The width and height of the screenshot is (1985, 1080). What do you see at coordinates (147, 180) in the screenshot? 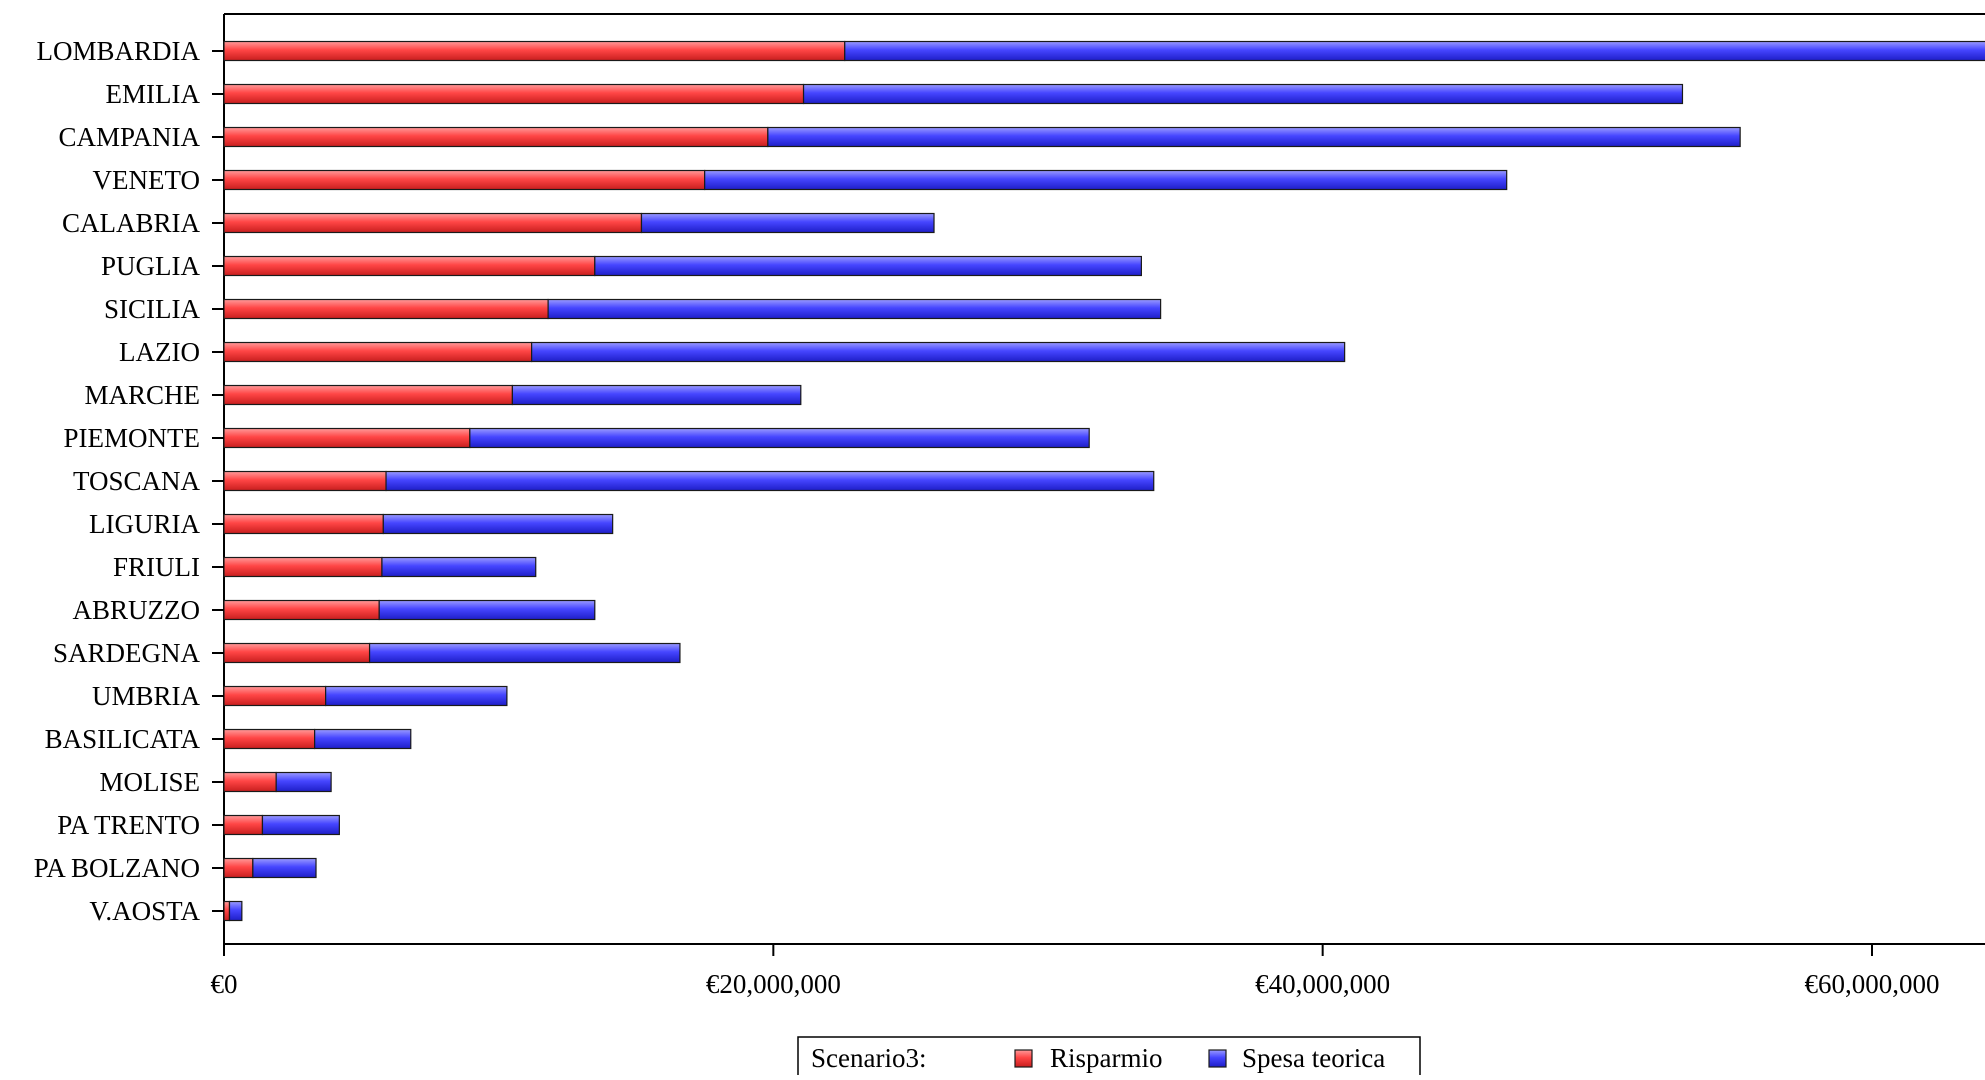
I see `category-label: VENETO` at bounding box center [147, 180].